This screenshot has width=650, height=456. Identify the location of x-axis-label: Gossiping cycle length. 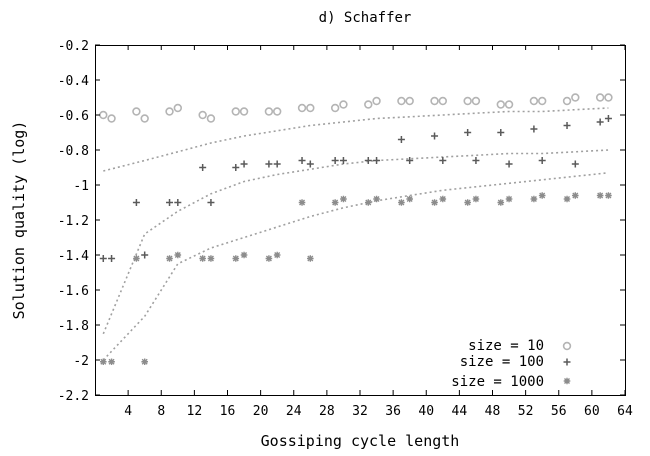
(360, 441).